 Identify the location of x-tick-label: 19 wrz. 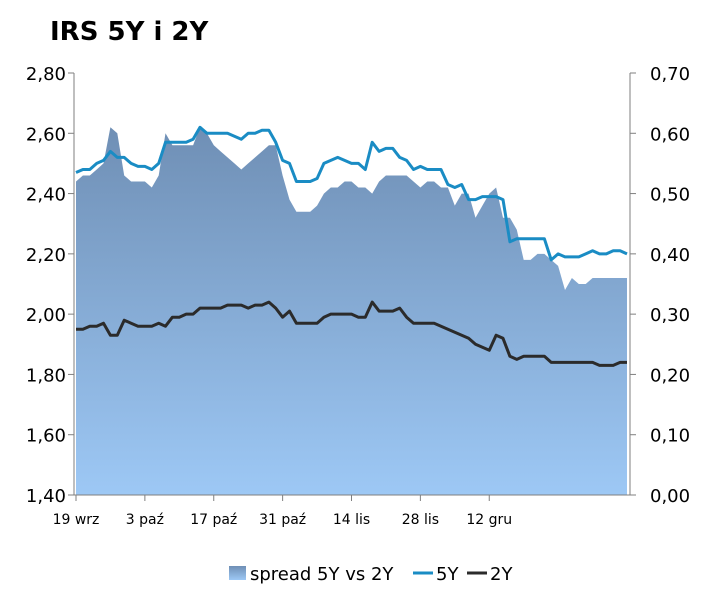
(76, 520).